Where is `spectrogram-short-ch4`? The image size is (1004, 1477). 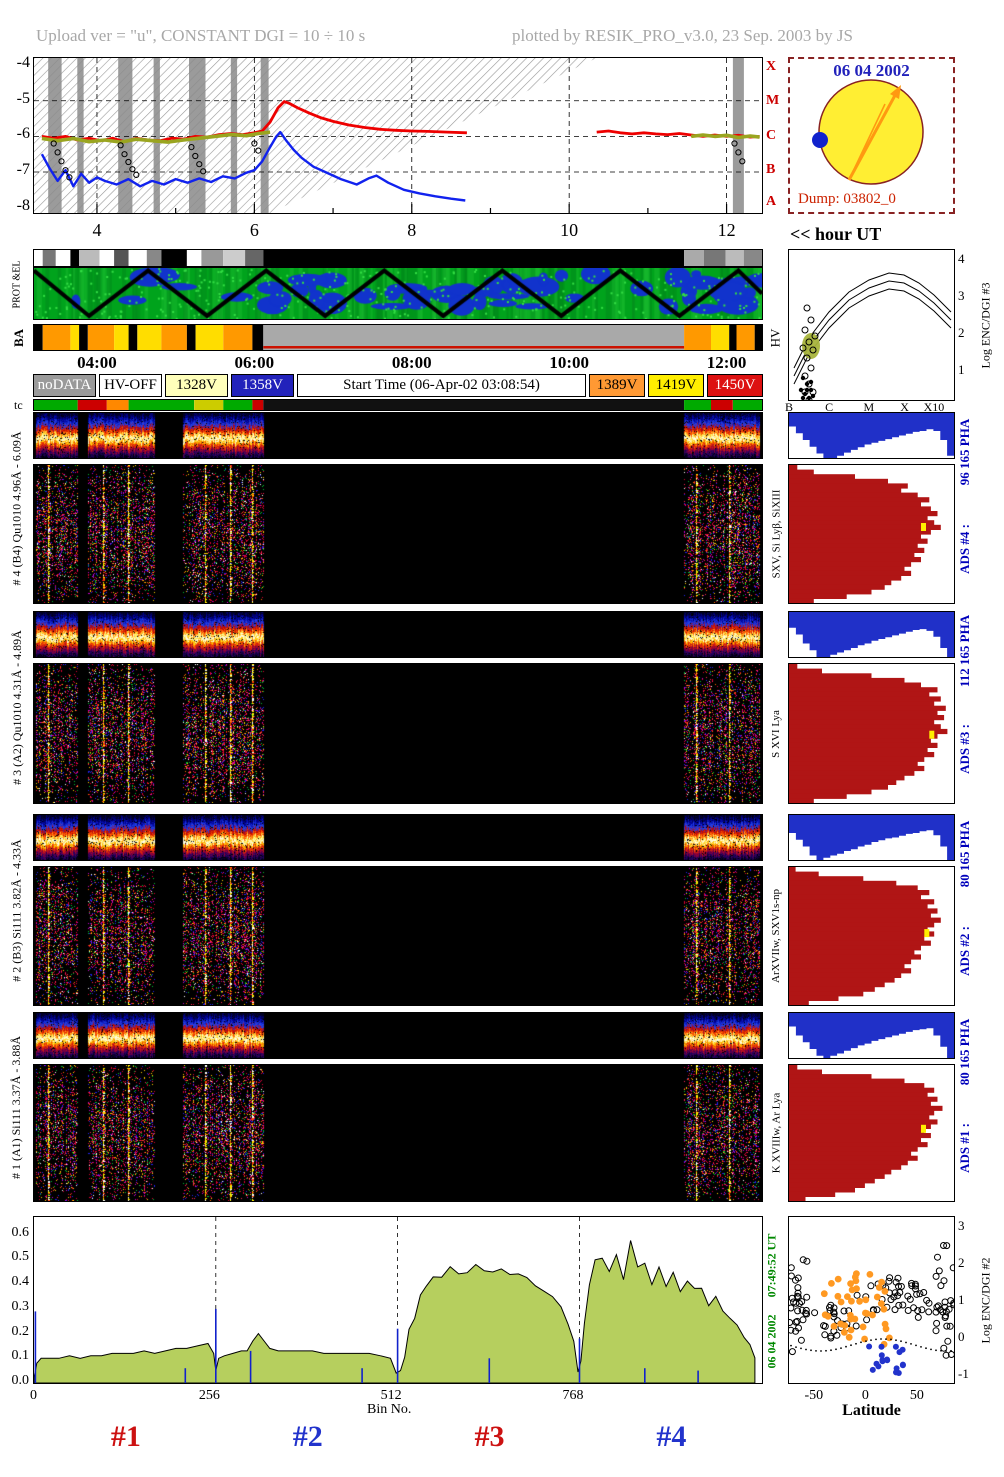 spectrogram-short-ch4 is located at coordinates (398, 435).